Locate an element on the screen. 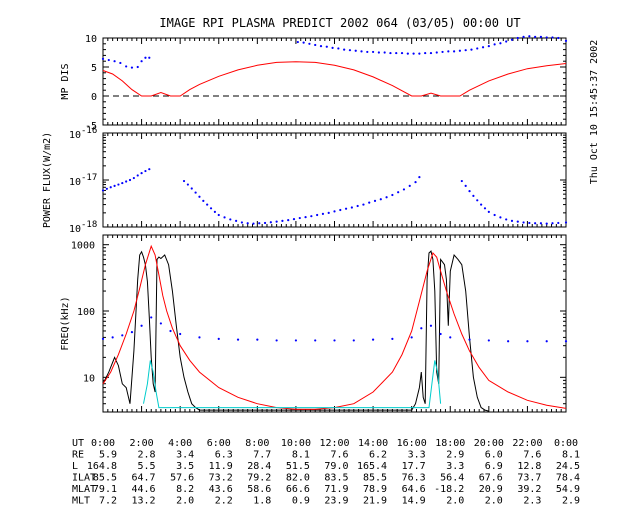 This screenshot has width=640, height=512. table-cell: 54.9 is located at coordinates (568, 489).